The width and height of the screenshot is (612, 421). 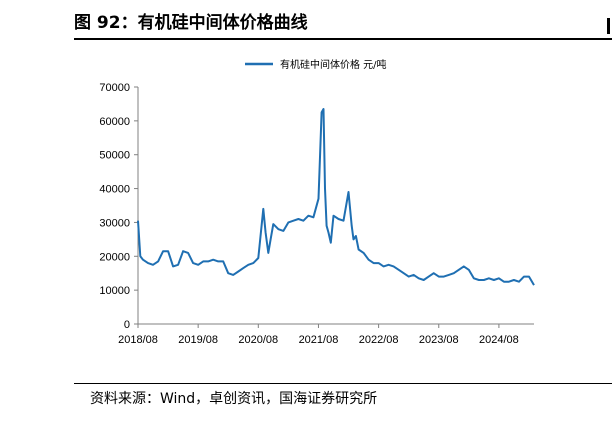 What do you see at coordinates (343, 383) in the screenshot?
I see `footer-divider` at bounding box center [343, 383].